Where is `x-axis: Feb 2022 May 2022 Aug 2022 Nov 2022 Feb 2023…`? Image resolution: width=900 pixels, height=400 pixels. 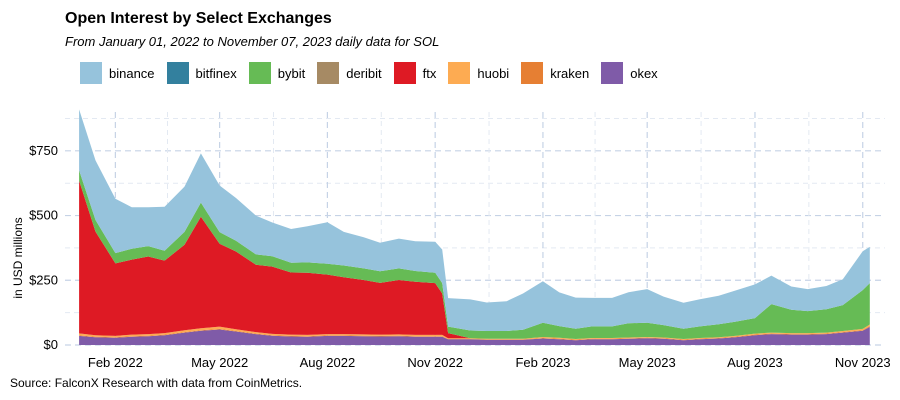
x-axis: Feb 2022 May 2022 Aug 2022 Nov 2022 Feb 2023… is located at coordinates (489, 362).